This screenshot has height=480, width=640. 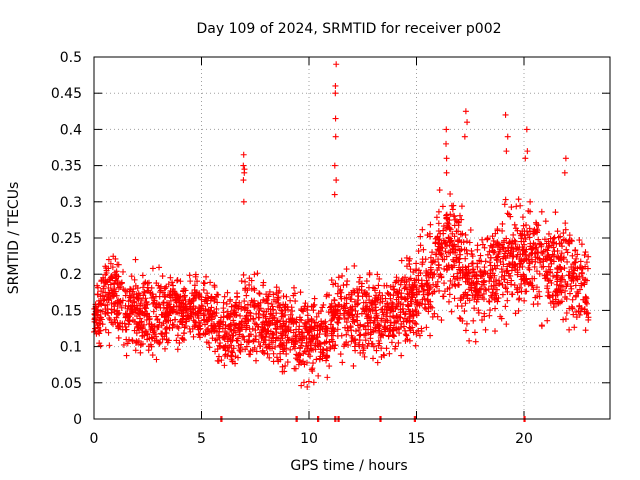 What do you see at coordinates (309, 439) in the screenshot?
I see `x-tick-label: 10` at bounding box center [309, 439].